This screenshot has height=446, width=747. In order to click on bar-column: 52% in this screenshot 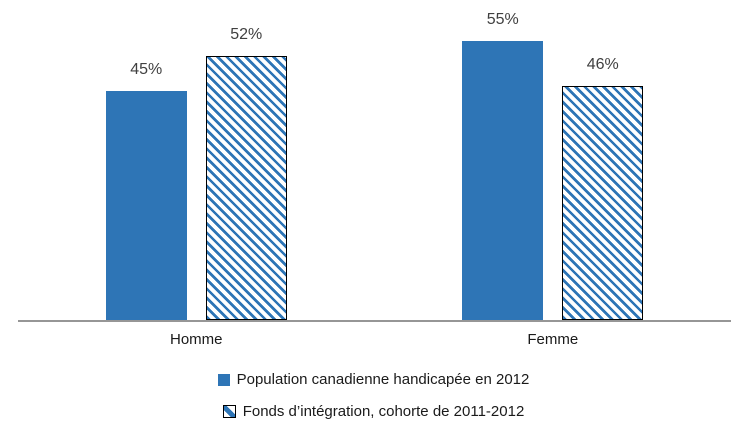, I will do `click(246, 173)`.